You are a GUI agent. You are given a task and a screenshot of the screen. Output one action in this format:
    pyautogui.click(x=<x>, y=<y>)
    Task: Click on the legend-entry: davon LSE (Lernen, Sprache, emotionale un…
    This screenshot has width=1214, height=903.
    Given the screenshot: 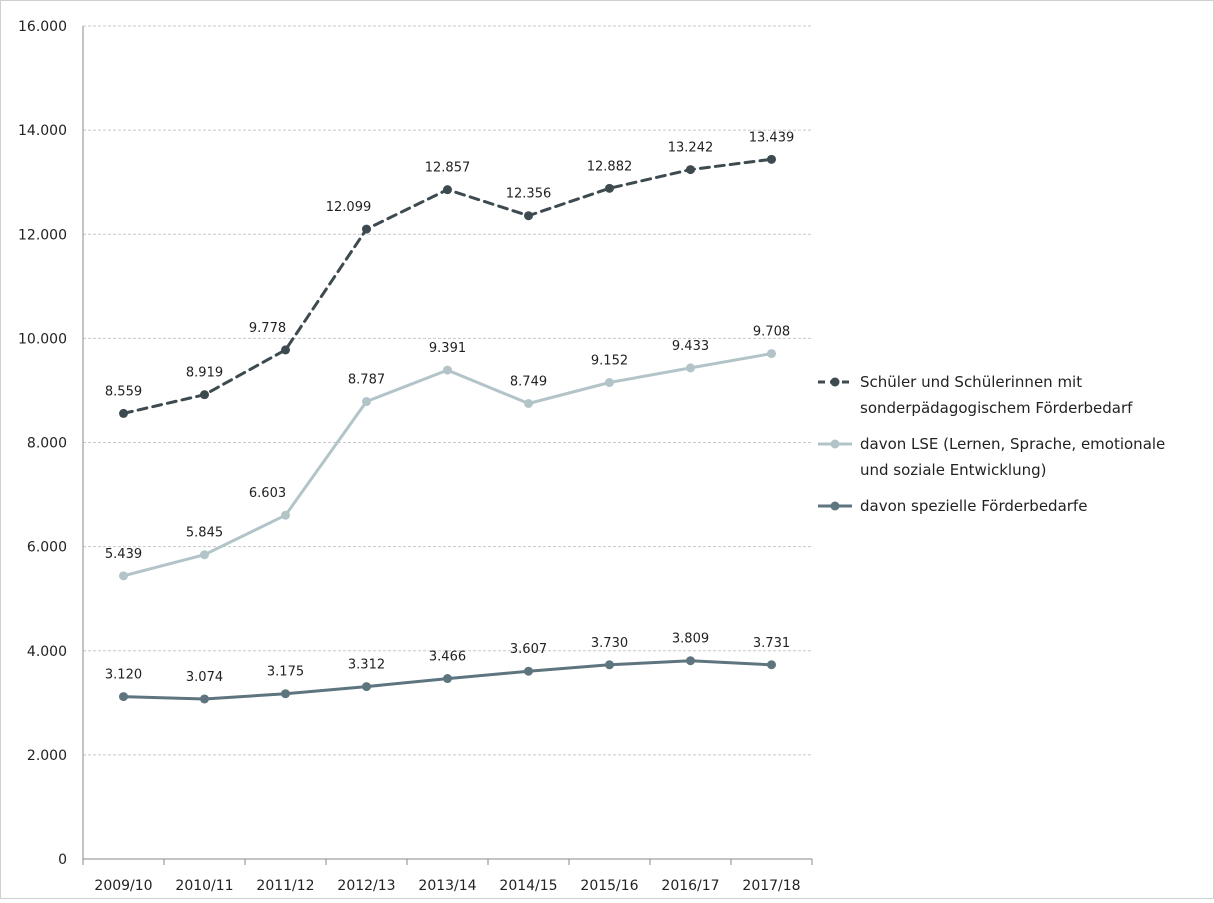 What is the action you would take?
    pyautogui.click(x=991, y=457)
    